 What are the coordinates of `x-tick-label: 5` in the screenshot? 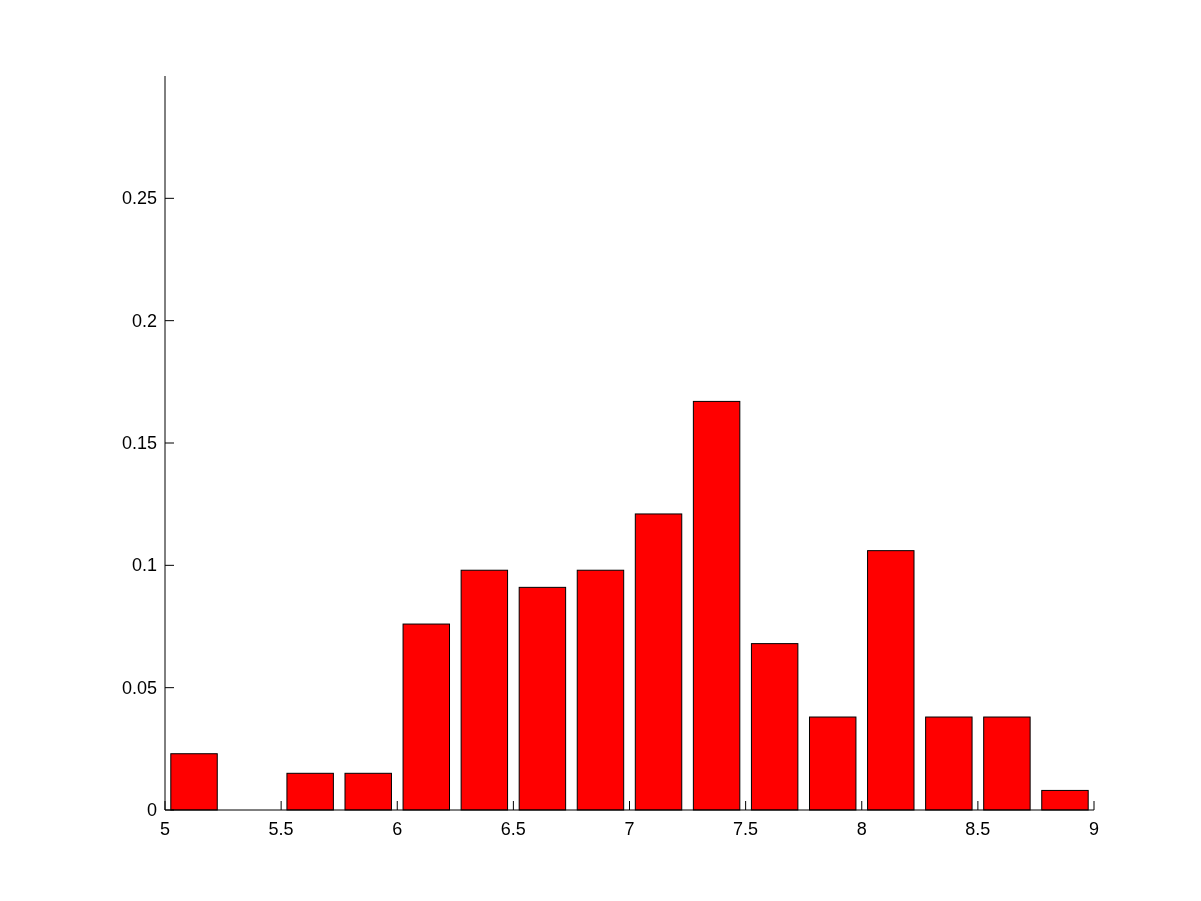 It's located at (165, 829).